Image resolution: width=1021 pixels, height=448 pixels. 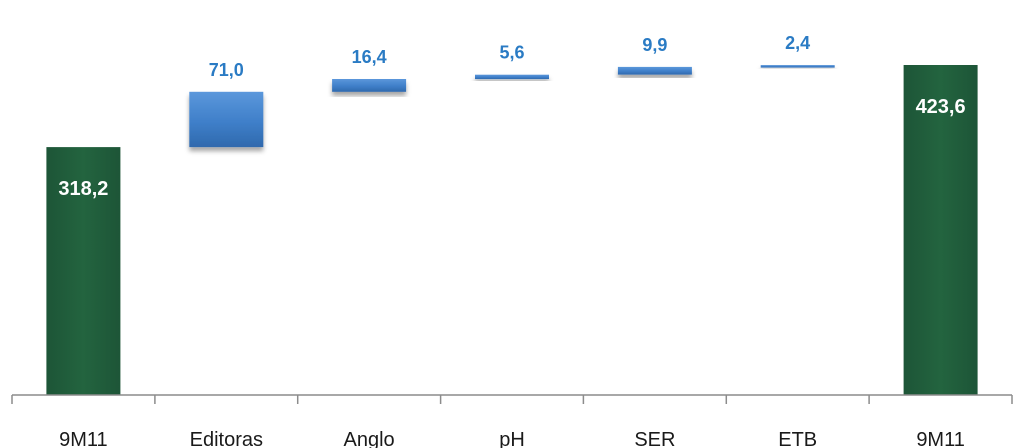 I want to click on x-axis, so click(x=512, y=399).